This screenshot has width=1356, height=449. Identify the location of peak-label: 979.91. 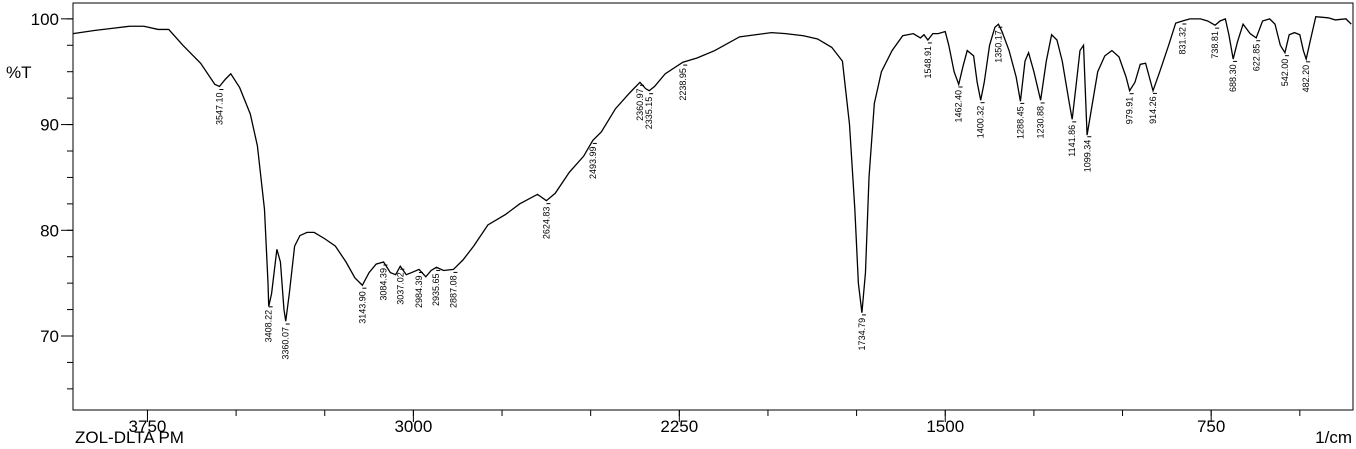
(1130, 111).